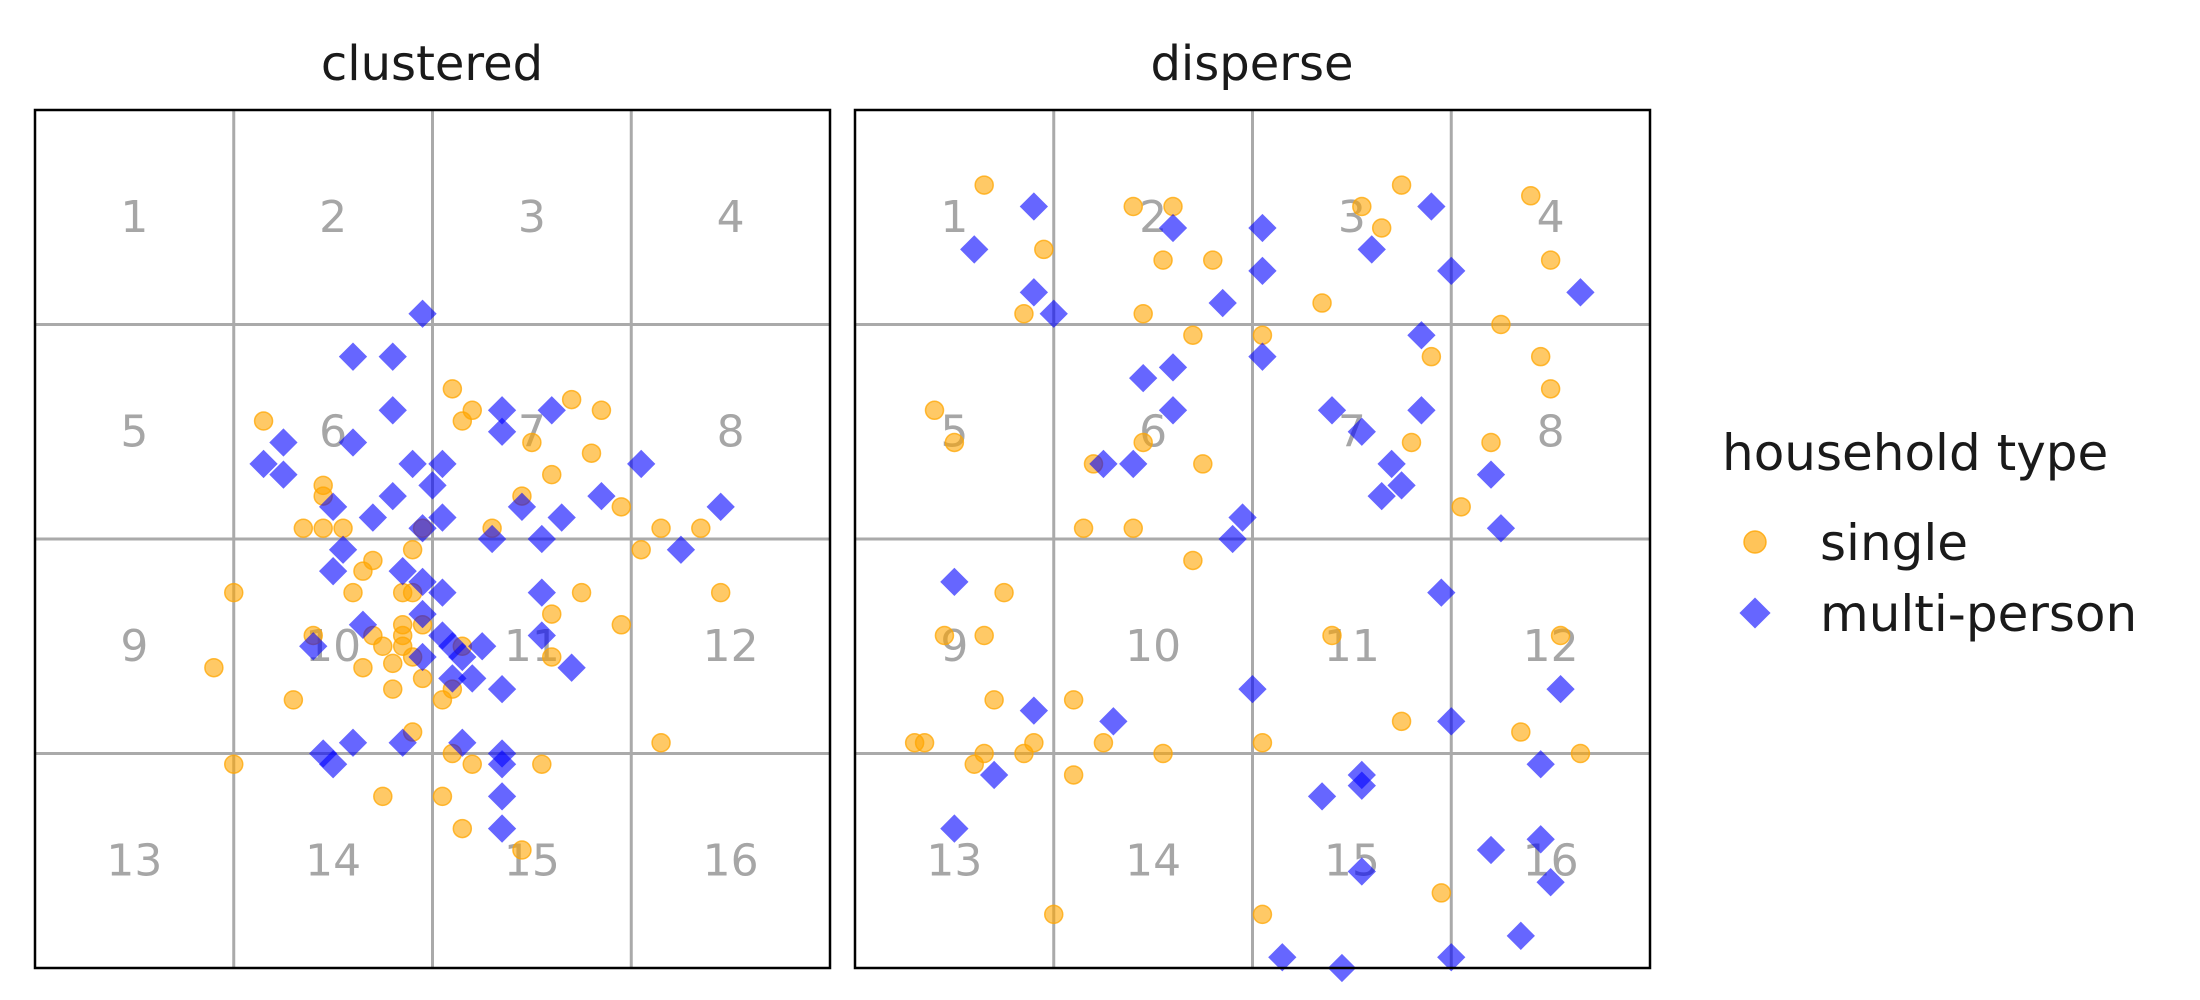  What do you see at coordinates (1938, 614) in the screenshot?
I see `legend-item-multi-person: multi-person` at bounding box center [1938, 614].